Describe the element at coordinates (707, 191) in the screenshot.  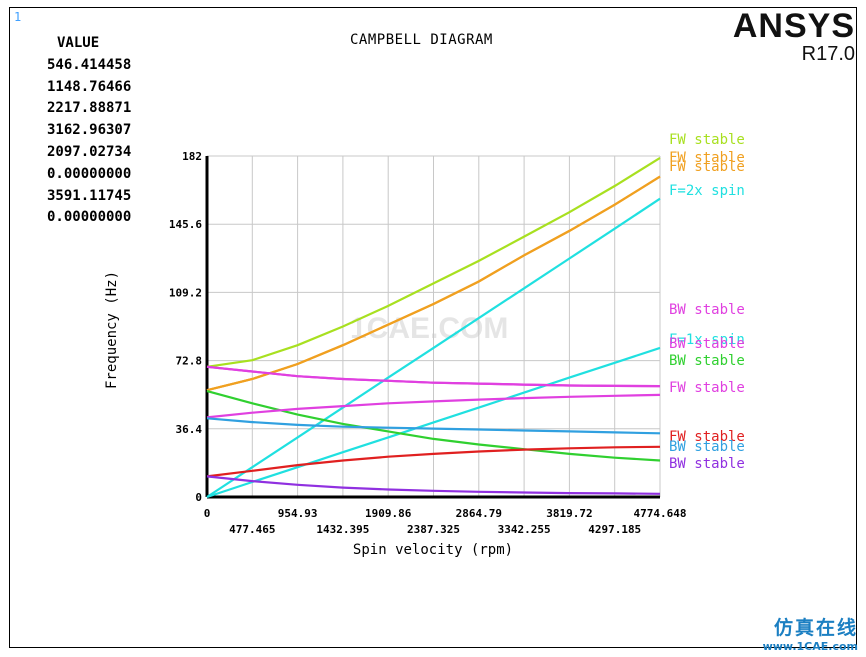
I see `series-label: F=2x spin` at that location.